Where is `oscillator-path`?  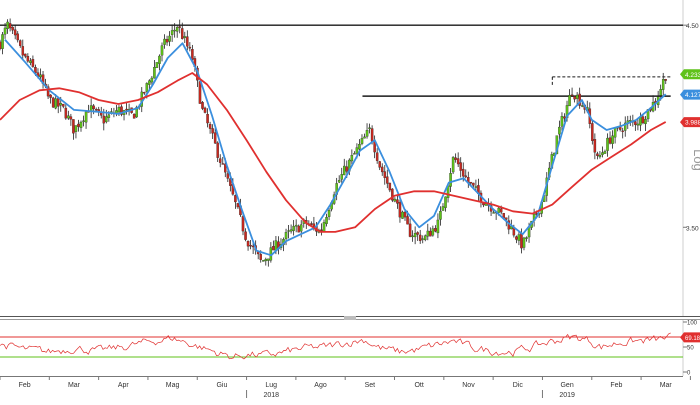
oscillator-path is located at coordinates (335, 346).